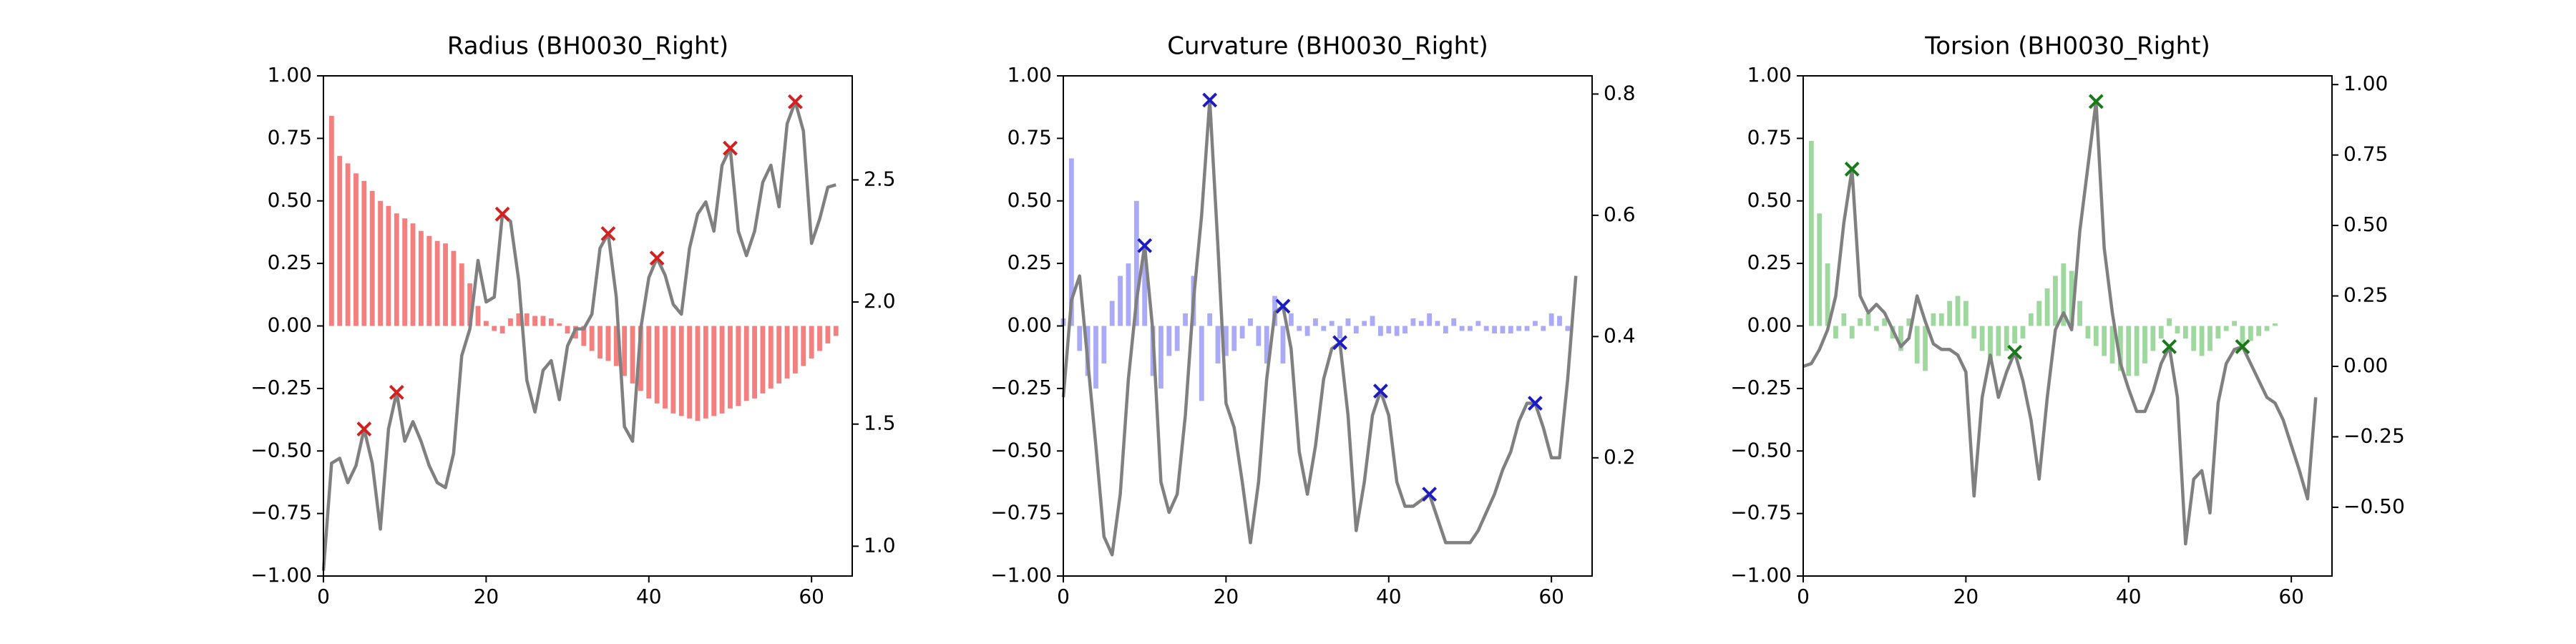 This screenshot has height=644, width=2576. What do you see at coordinates (323, 596) in the screenshot?
I see `x-tick-label: 0` at bounding box center [323, 596].